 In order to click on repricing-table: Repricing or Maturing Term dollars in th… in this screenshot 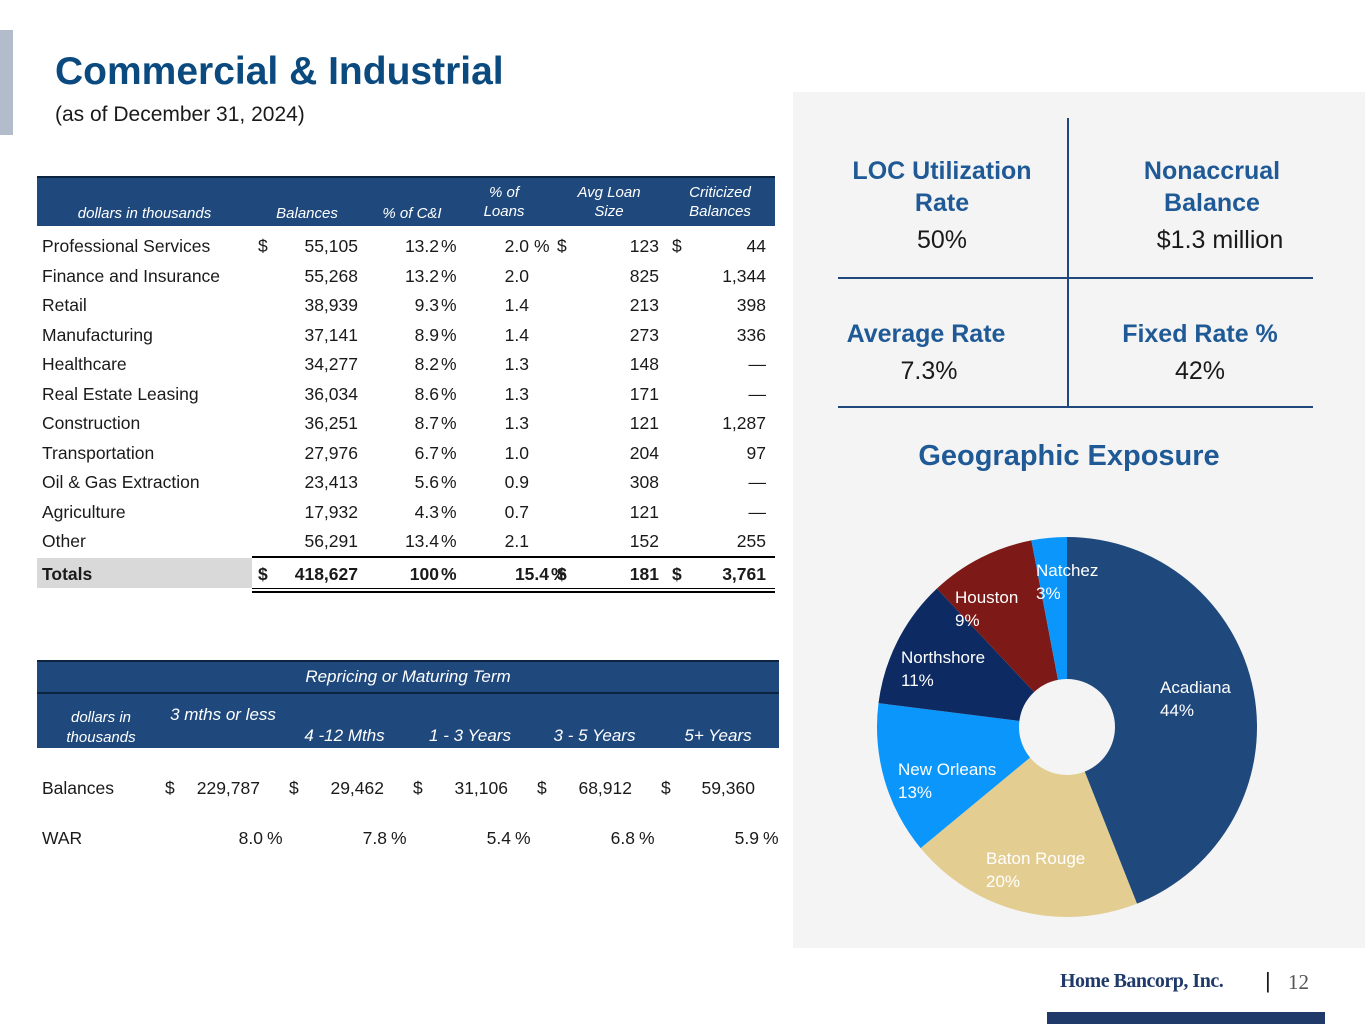, I will do `click(408, 759)`.